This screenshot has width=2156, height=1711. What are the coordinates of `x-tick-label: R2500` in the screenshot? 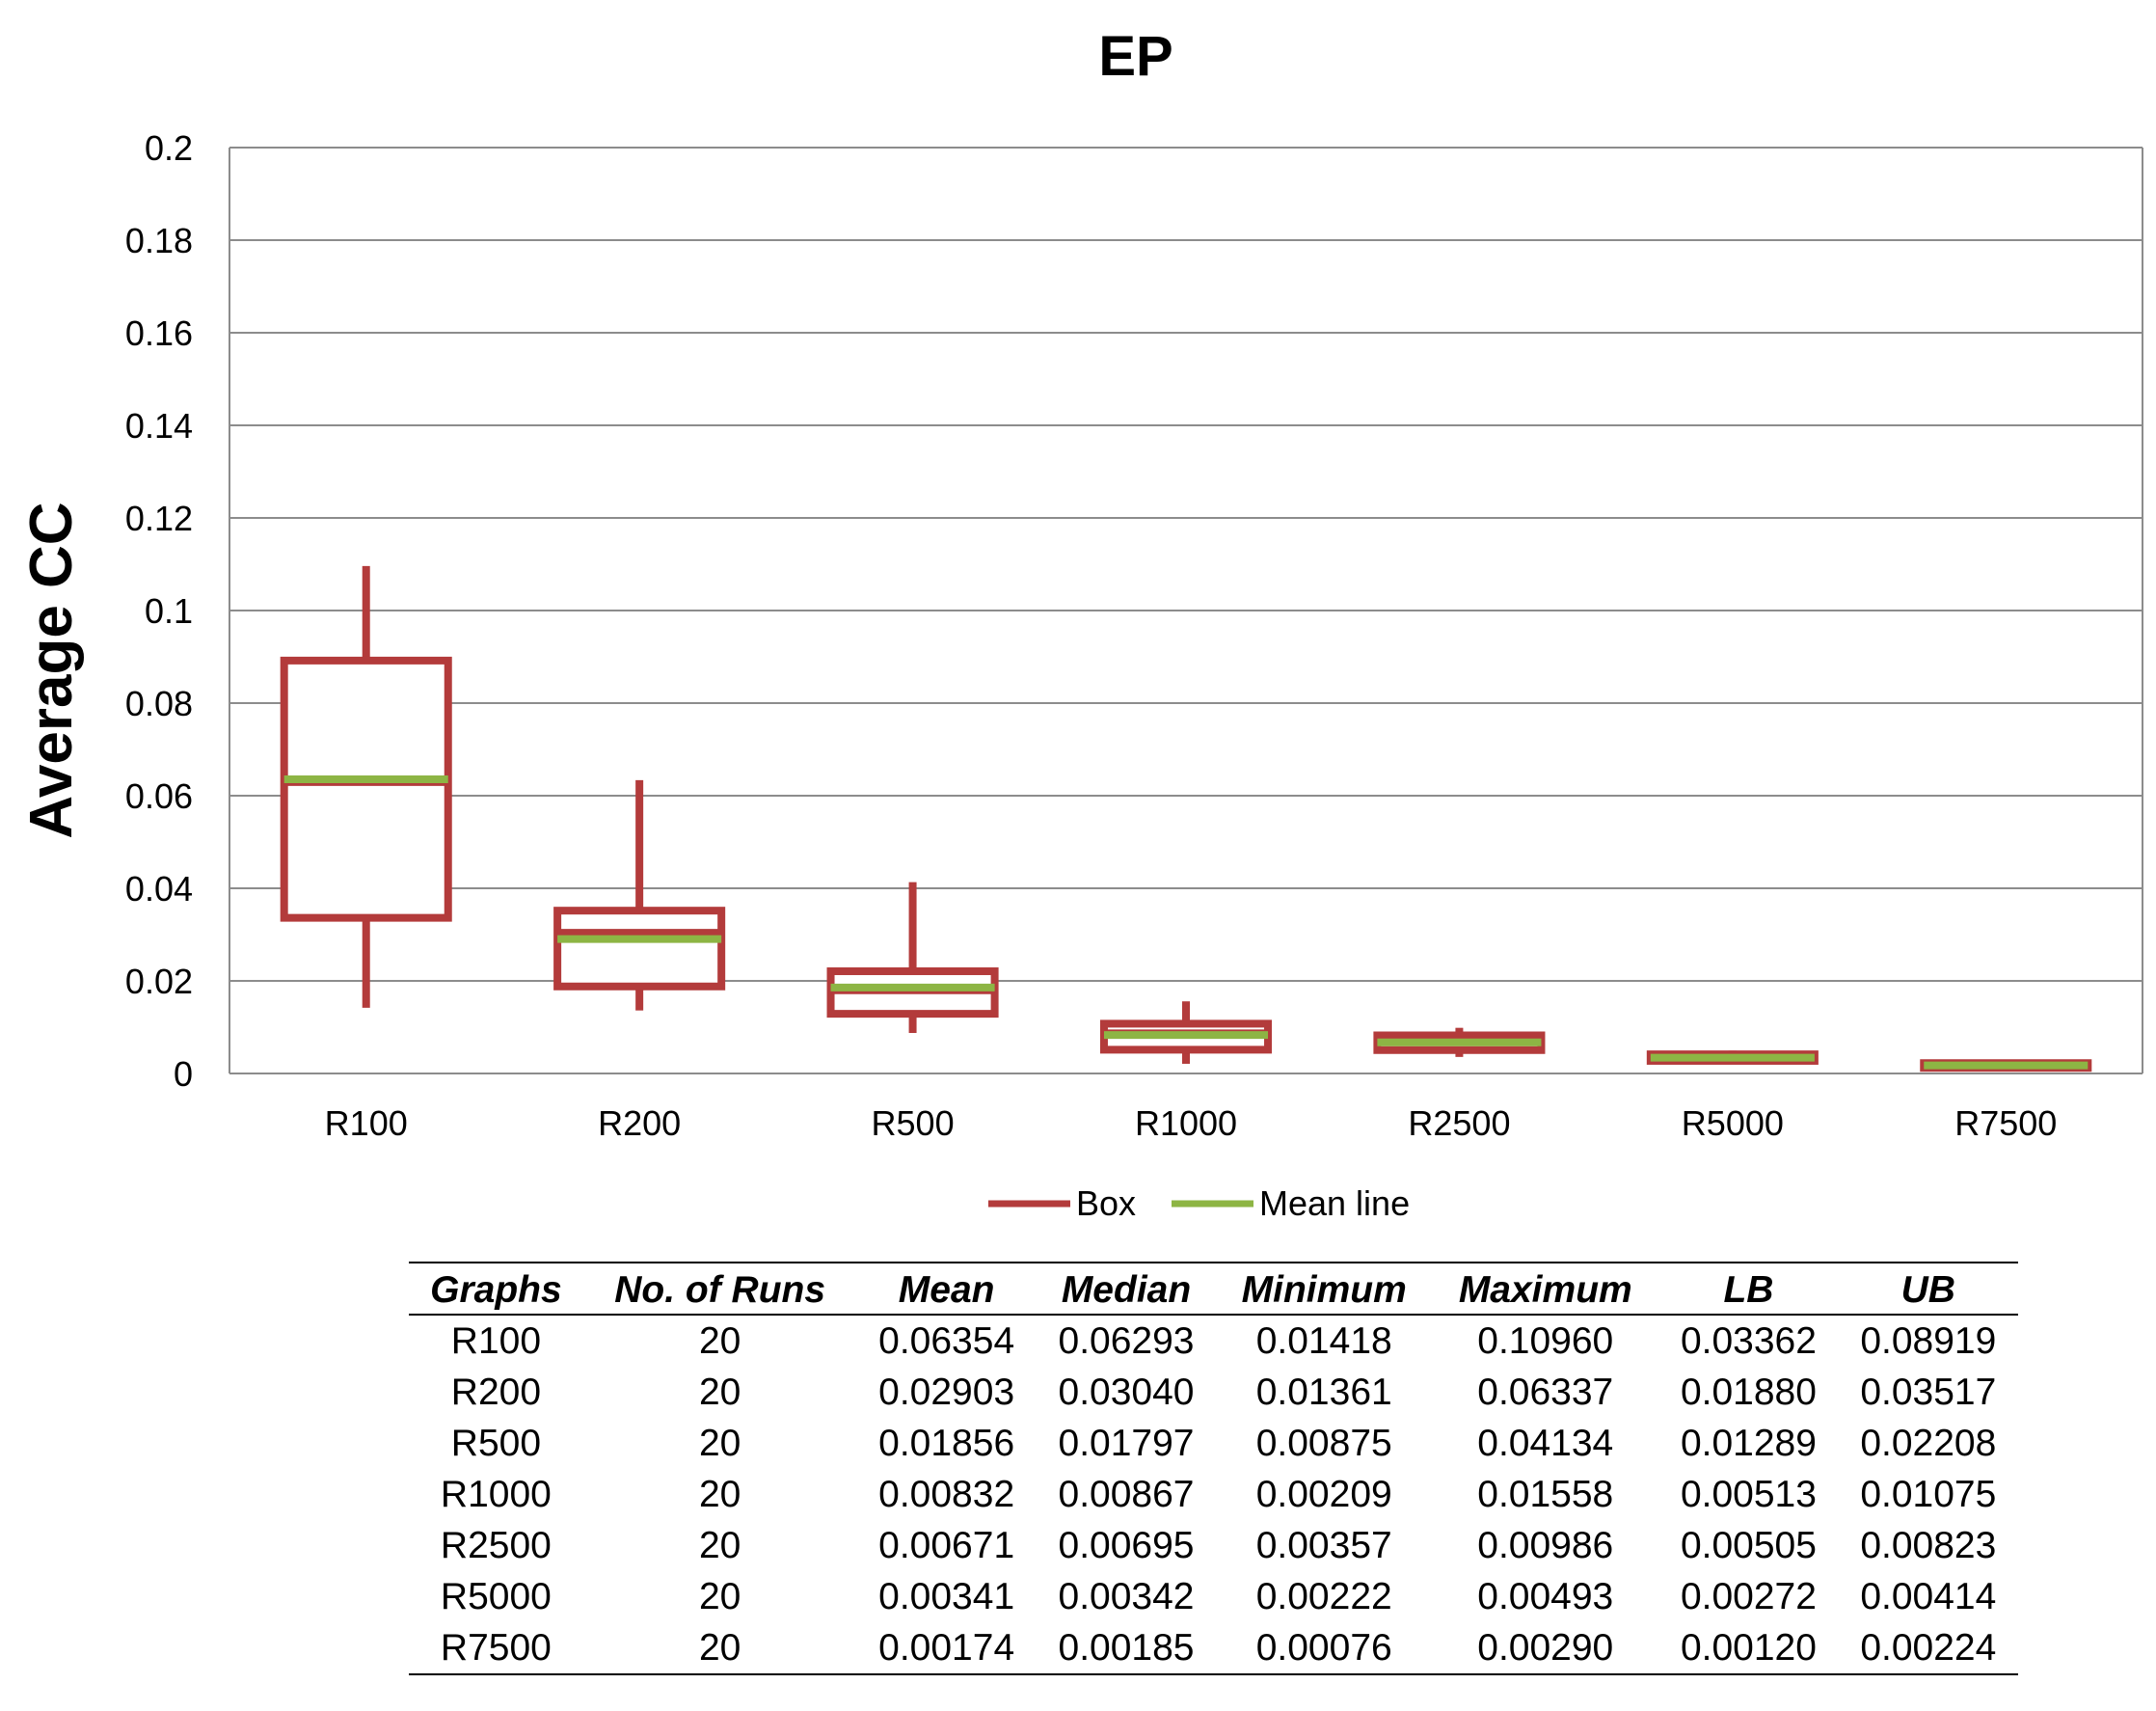 It's located at (1459, 1123).